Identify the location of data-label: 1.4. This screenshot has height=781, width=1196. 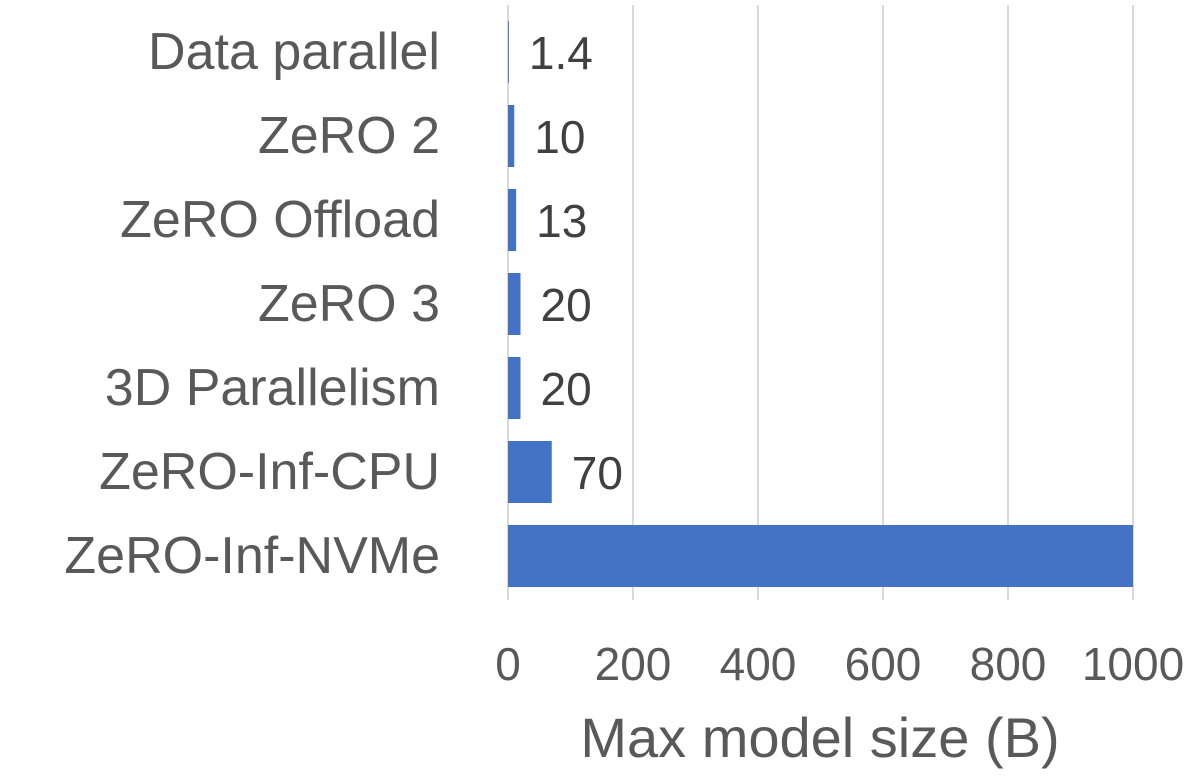
(561, 53).